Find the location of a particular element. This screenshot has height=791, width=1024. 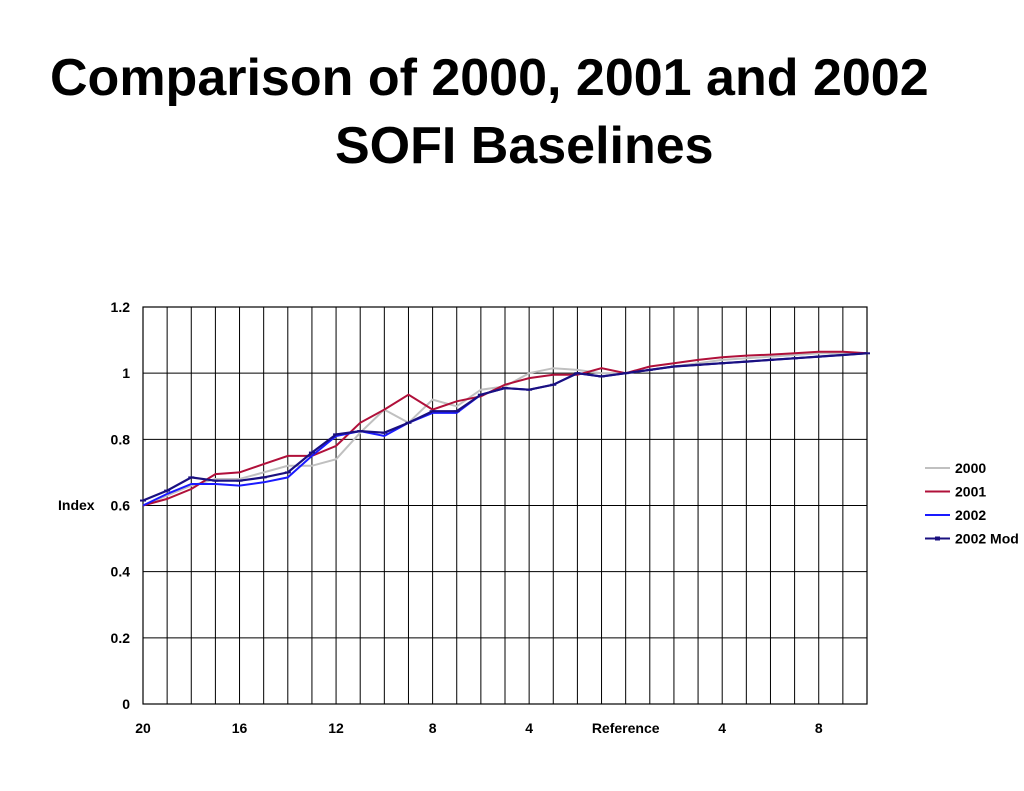

x-tick-label: 16 is located at coordinates (240, 728).